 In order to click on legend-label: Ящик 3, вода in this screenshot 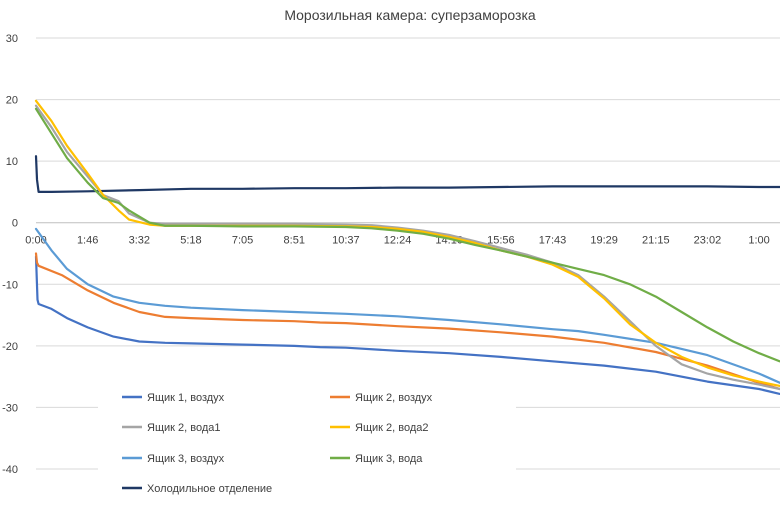, I will do `click(389, 459)`.